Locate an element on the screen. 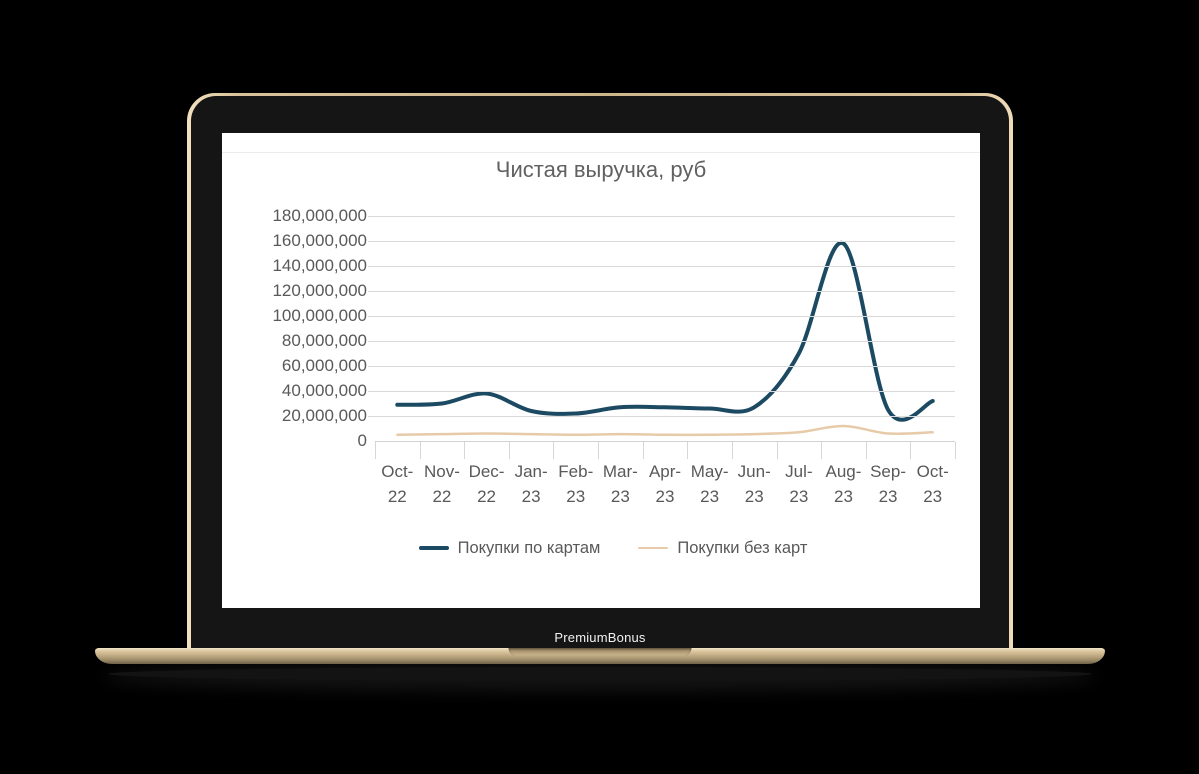 The height and width of the screenshot is (774, 1199). chart-legend: Покупки по картам Покупки без карт is located at coordinates (613, 548).